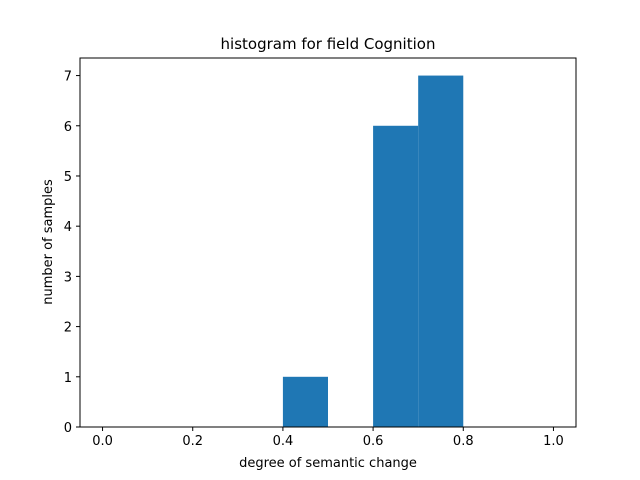  What do you see at coordinates (328, 44) in the screenshot?
I see `chart-title: histogram for field Cognition` at bounding box center [328, 44].